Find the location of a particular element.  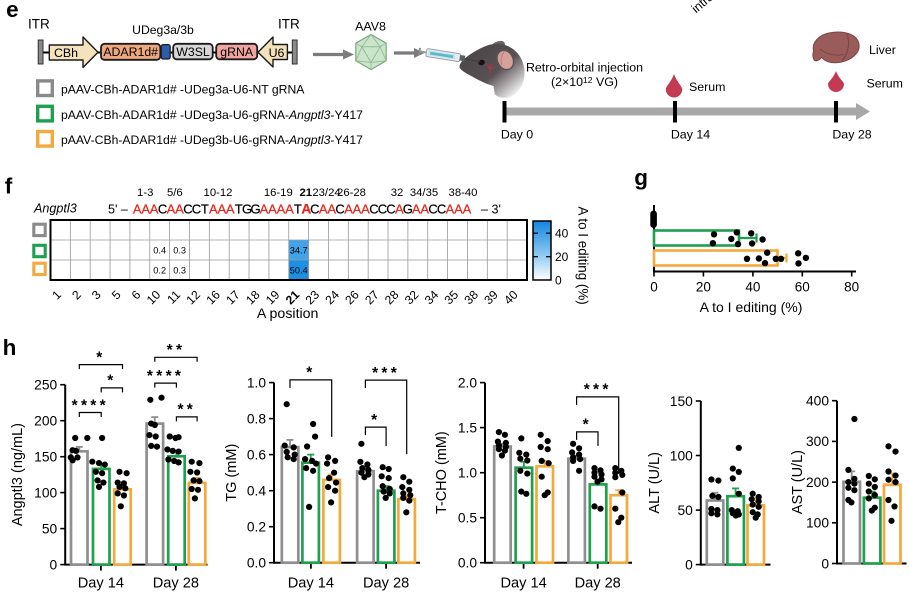

svg-text: 0.2 is located at coordinates (159, 271).